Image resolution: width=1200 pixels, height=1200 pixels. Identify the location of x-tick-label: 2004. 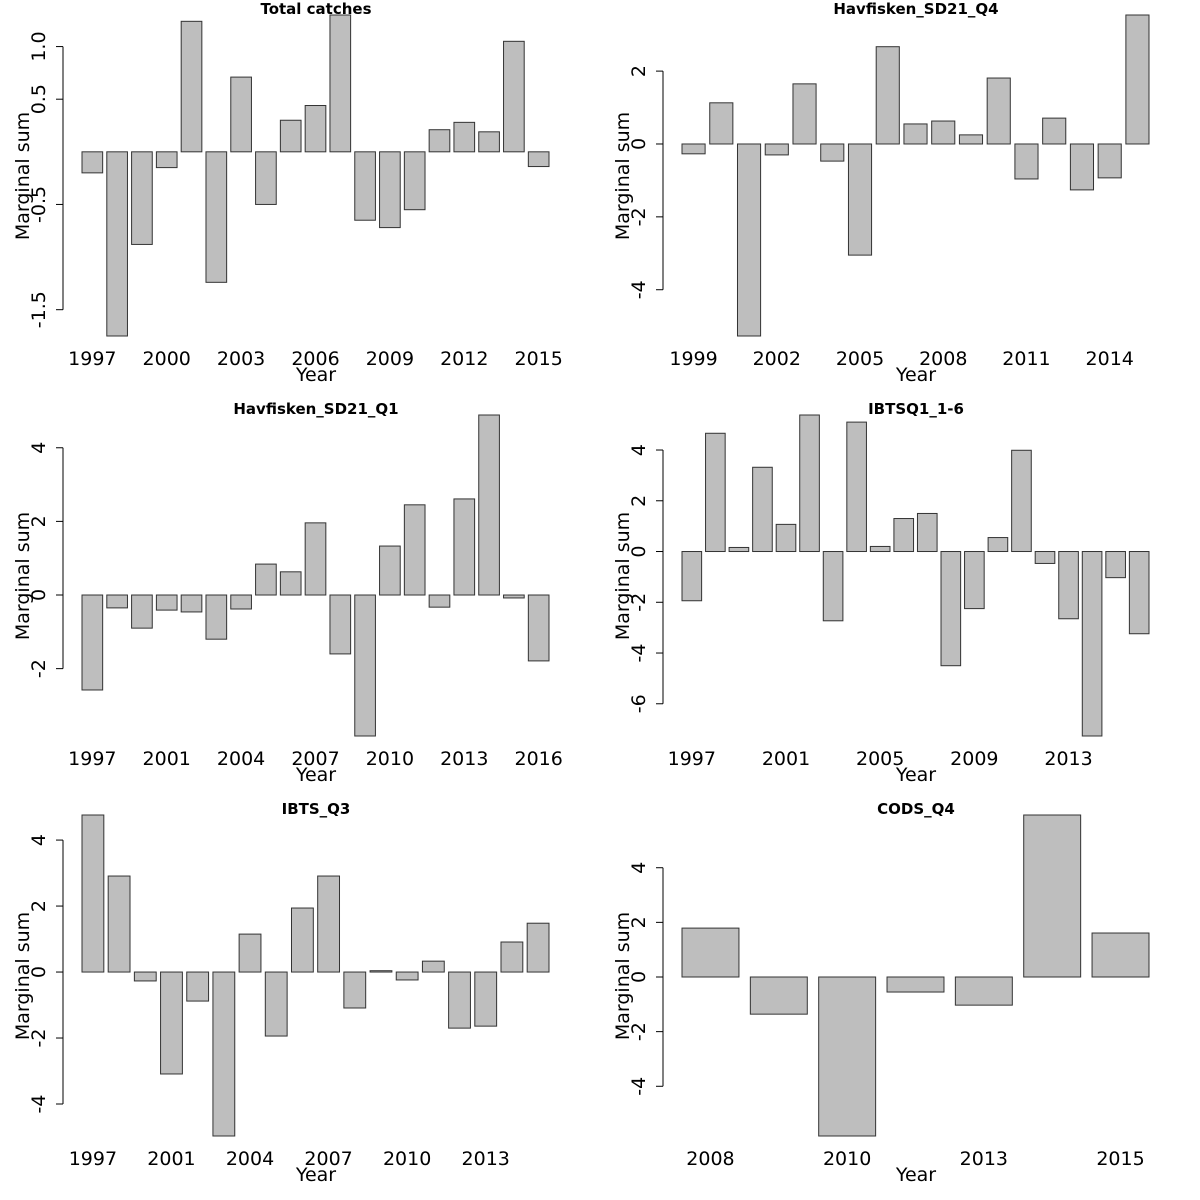
(250, 1159).